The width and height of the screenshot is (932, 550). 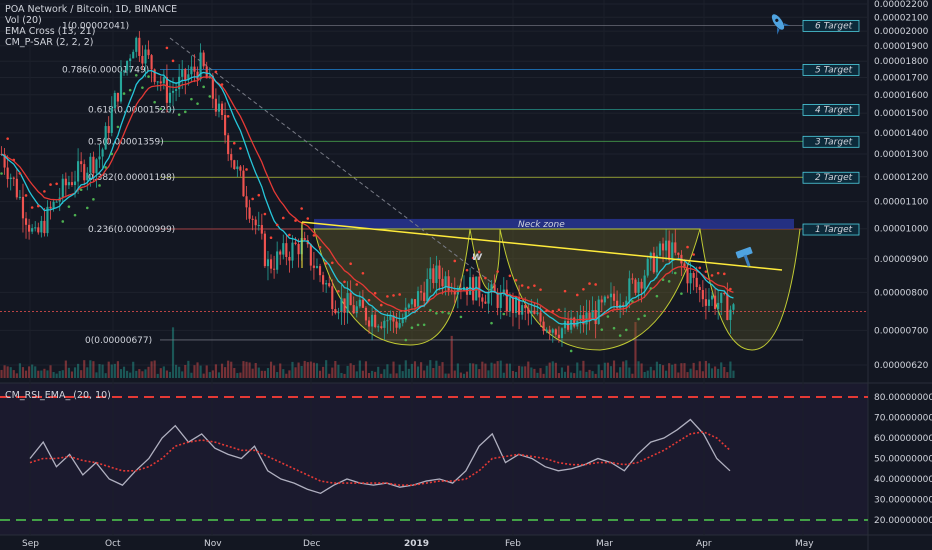 What do you see at coordinates (58, 395) in the screenshot?
I see `rsi-legend: CM_RSI_EMA_ (20, 10)` at bounding box center [58, 395].